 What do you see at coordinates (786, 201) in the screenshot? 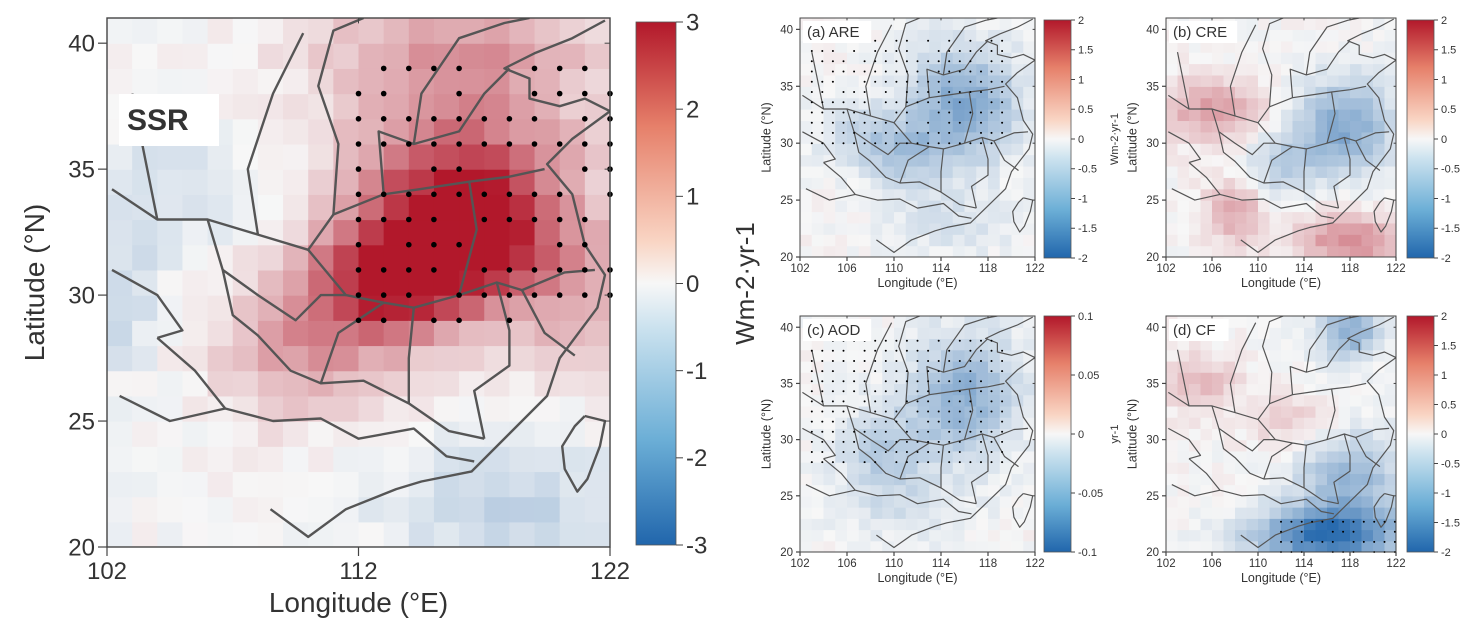
I see `are-ytick-label: 25` at bounding box center [786, 201].